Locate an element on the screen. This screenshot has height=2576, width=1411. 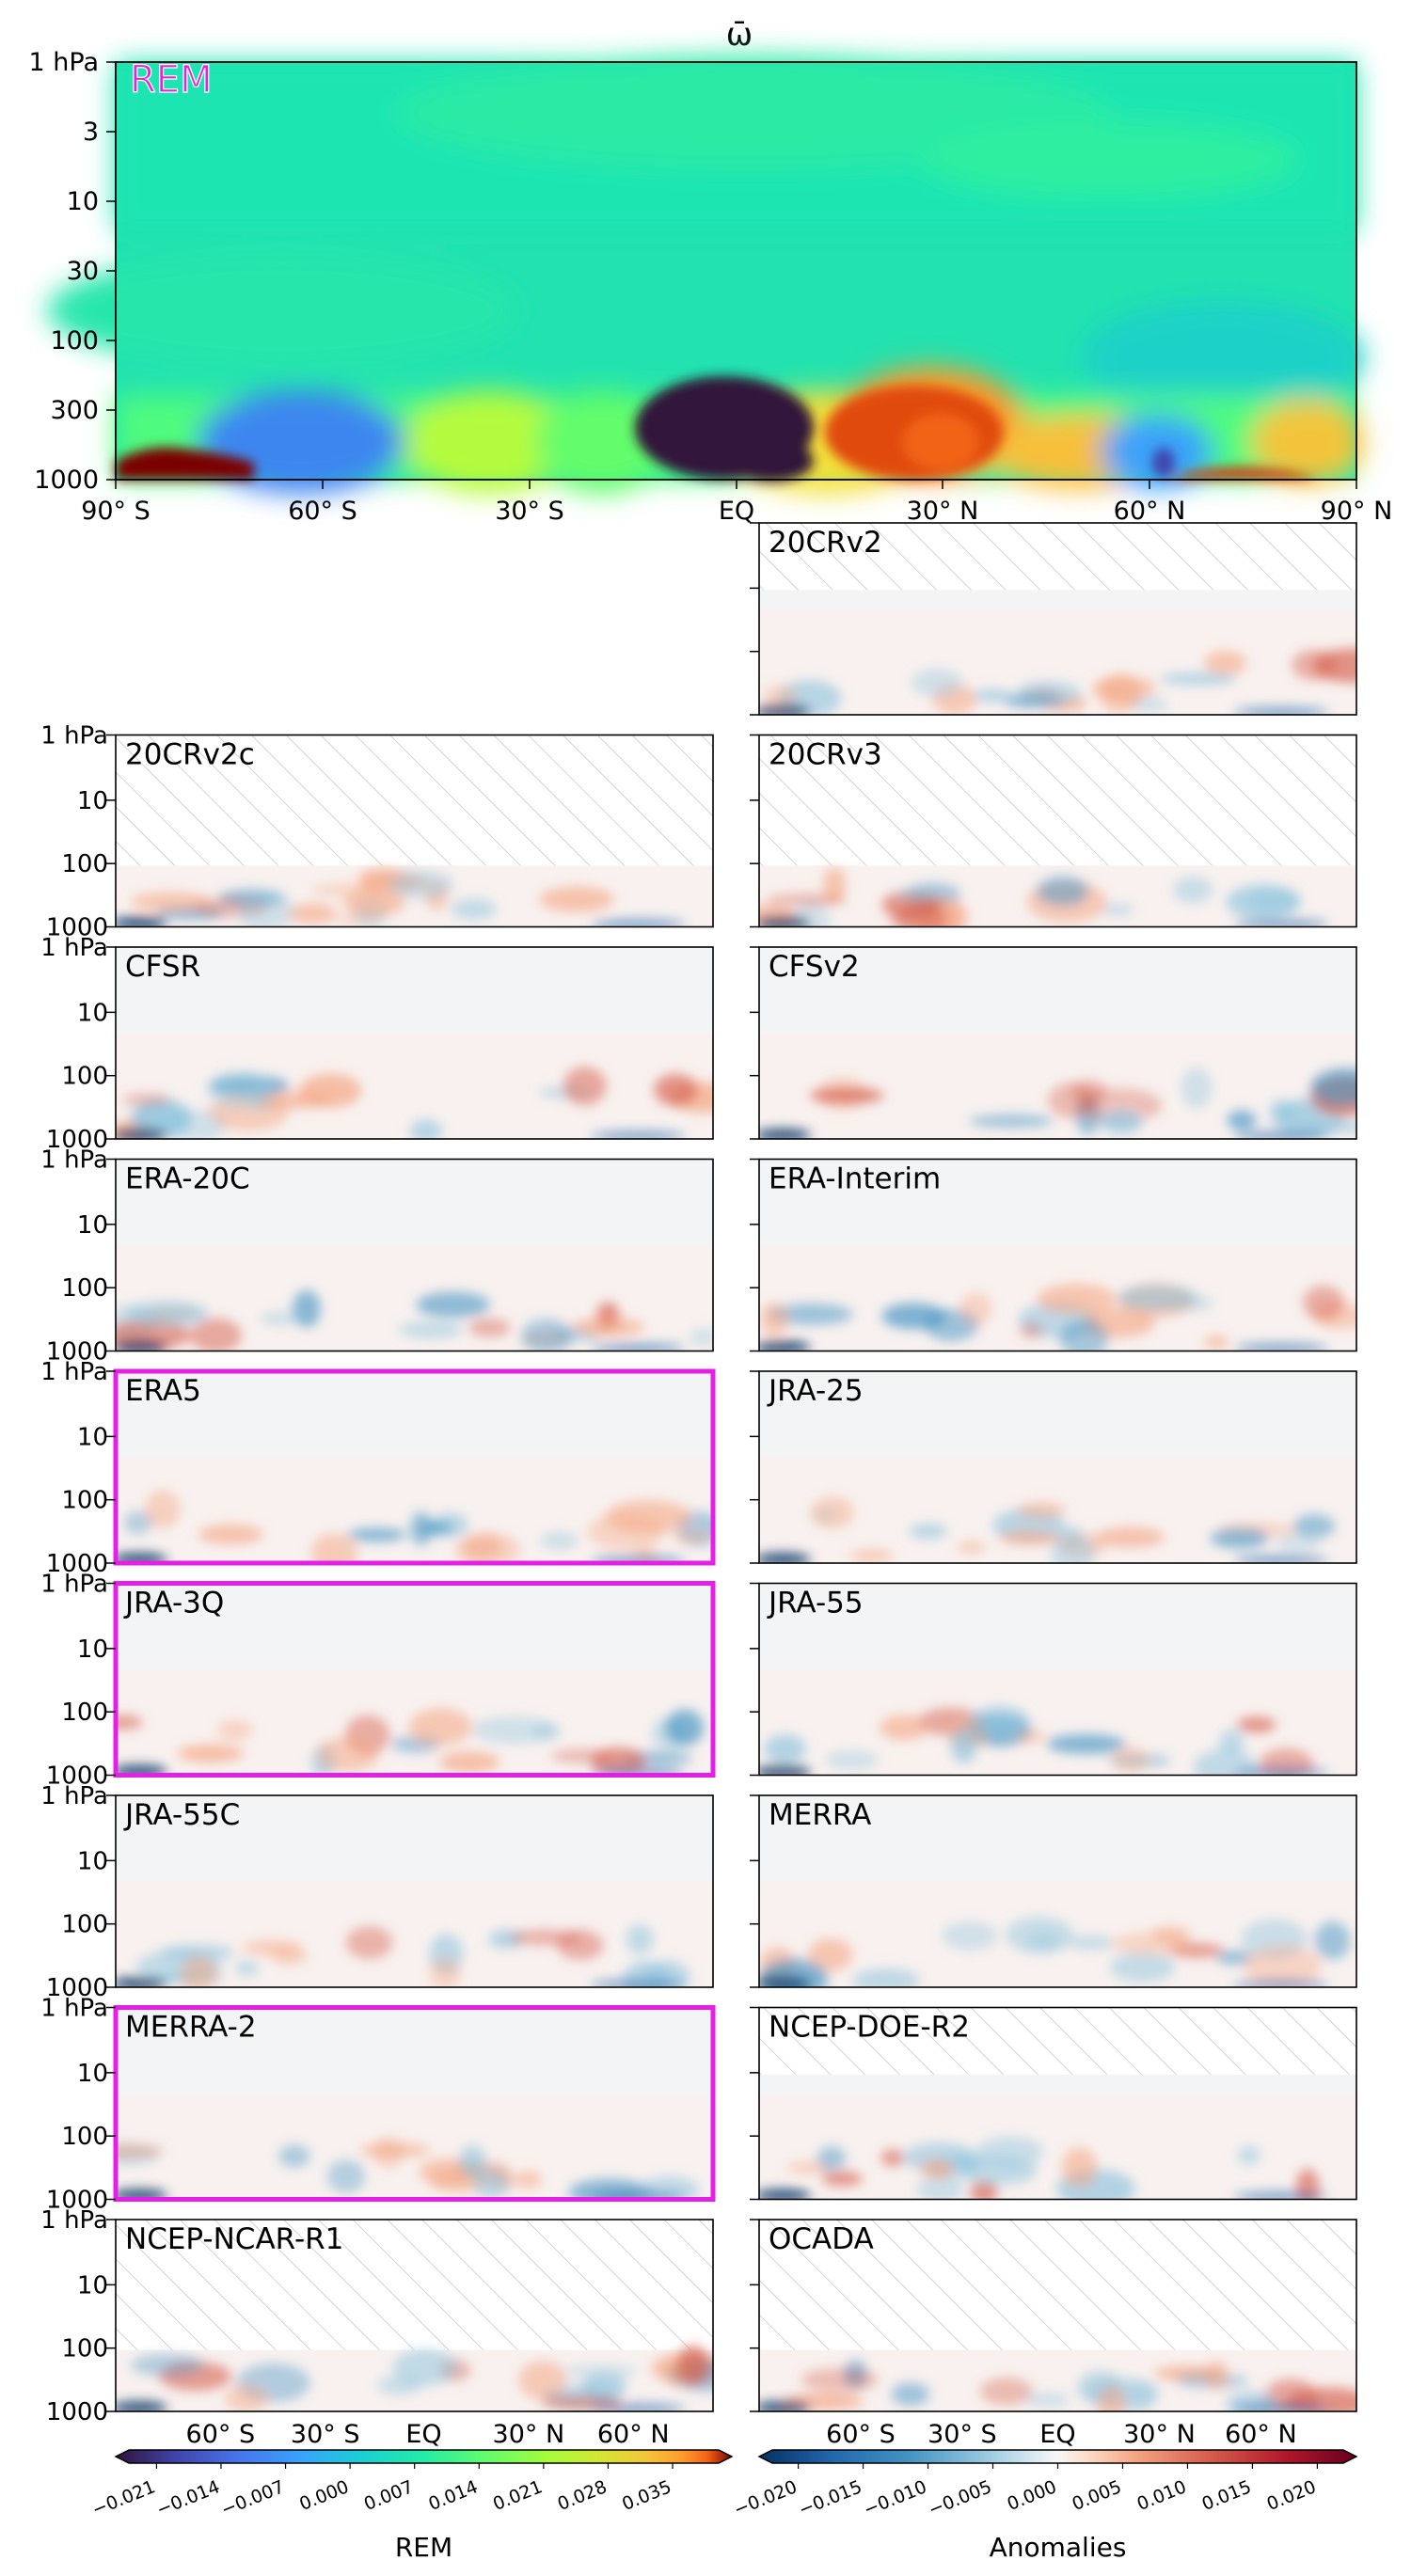
panel-name-label: MERRA-2 is located at coordinates (191, 2028).